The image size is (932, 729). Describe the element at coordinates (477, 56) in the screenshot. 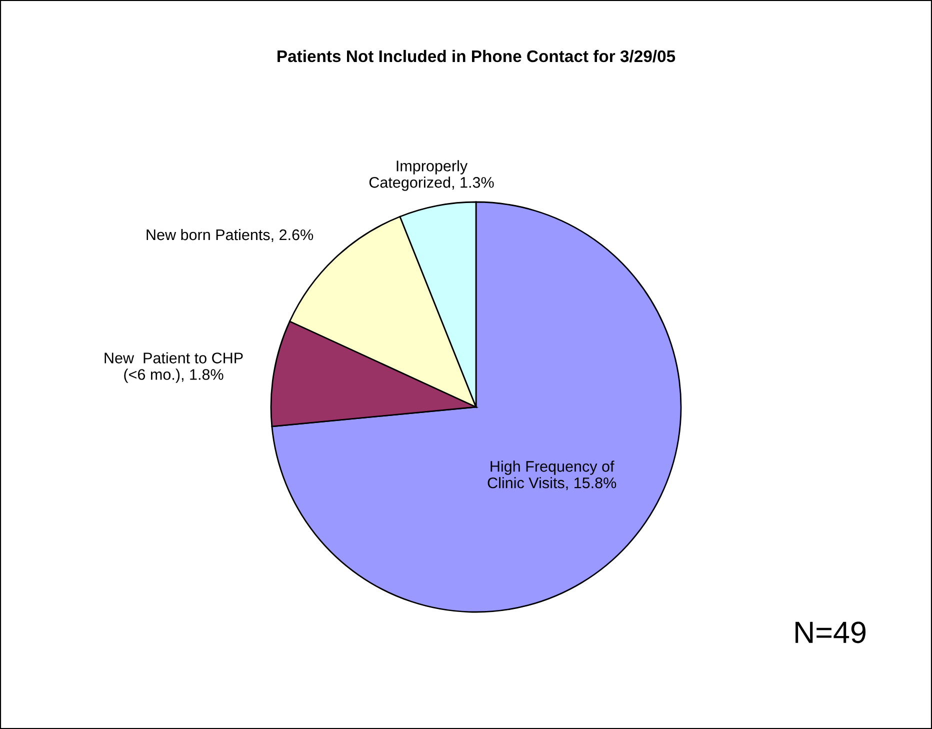

I see `chart-title: Patients Not Included in Phone Contact for 3/29/05` at that location.